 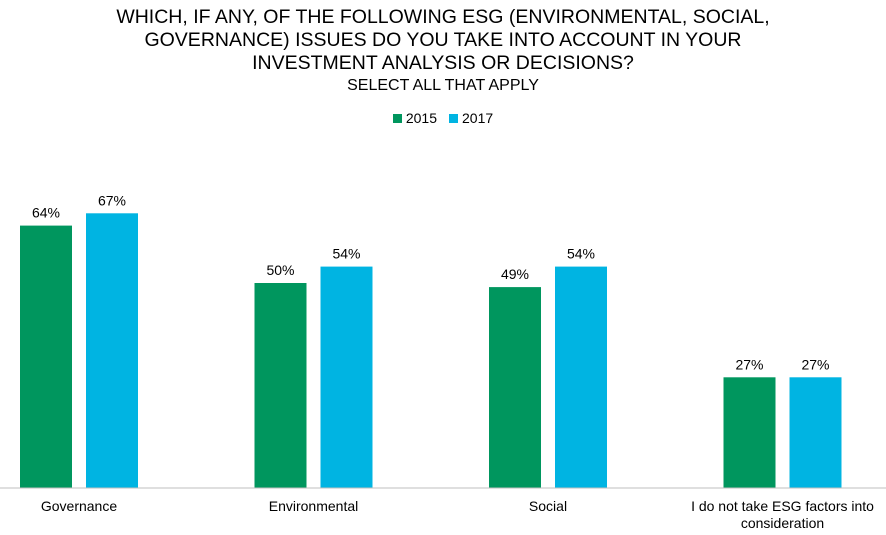 I want to click on legend-label-2017: 2017, so click(x=478, y=118).